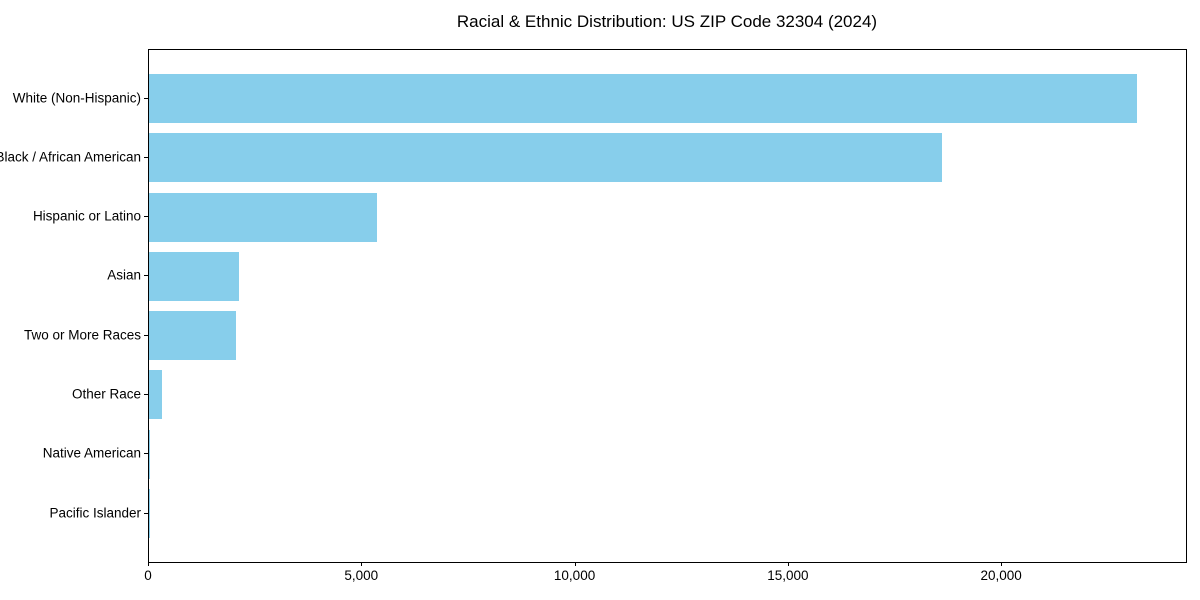 The height and width of the screenshot is (600, 1200). Describe the element at coordinates (91, 453) in the screenshot. I see `y-axis-label: Native American` at that location.